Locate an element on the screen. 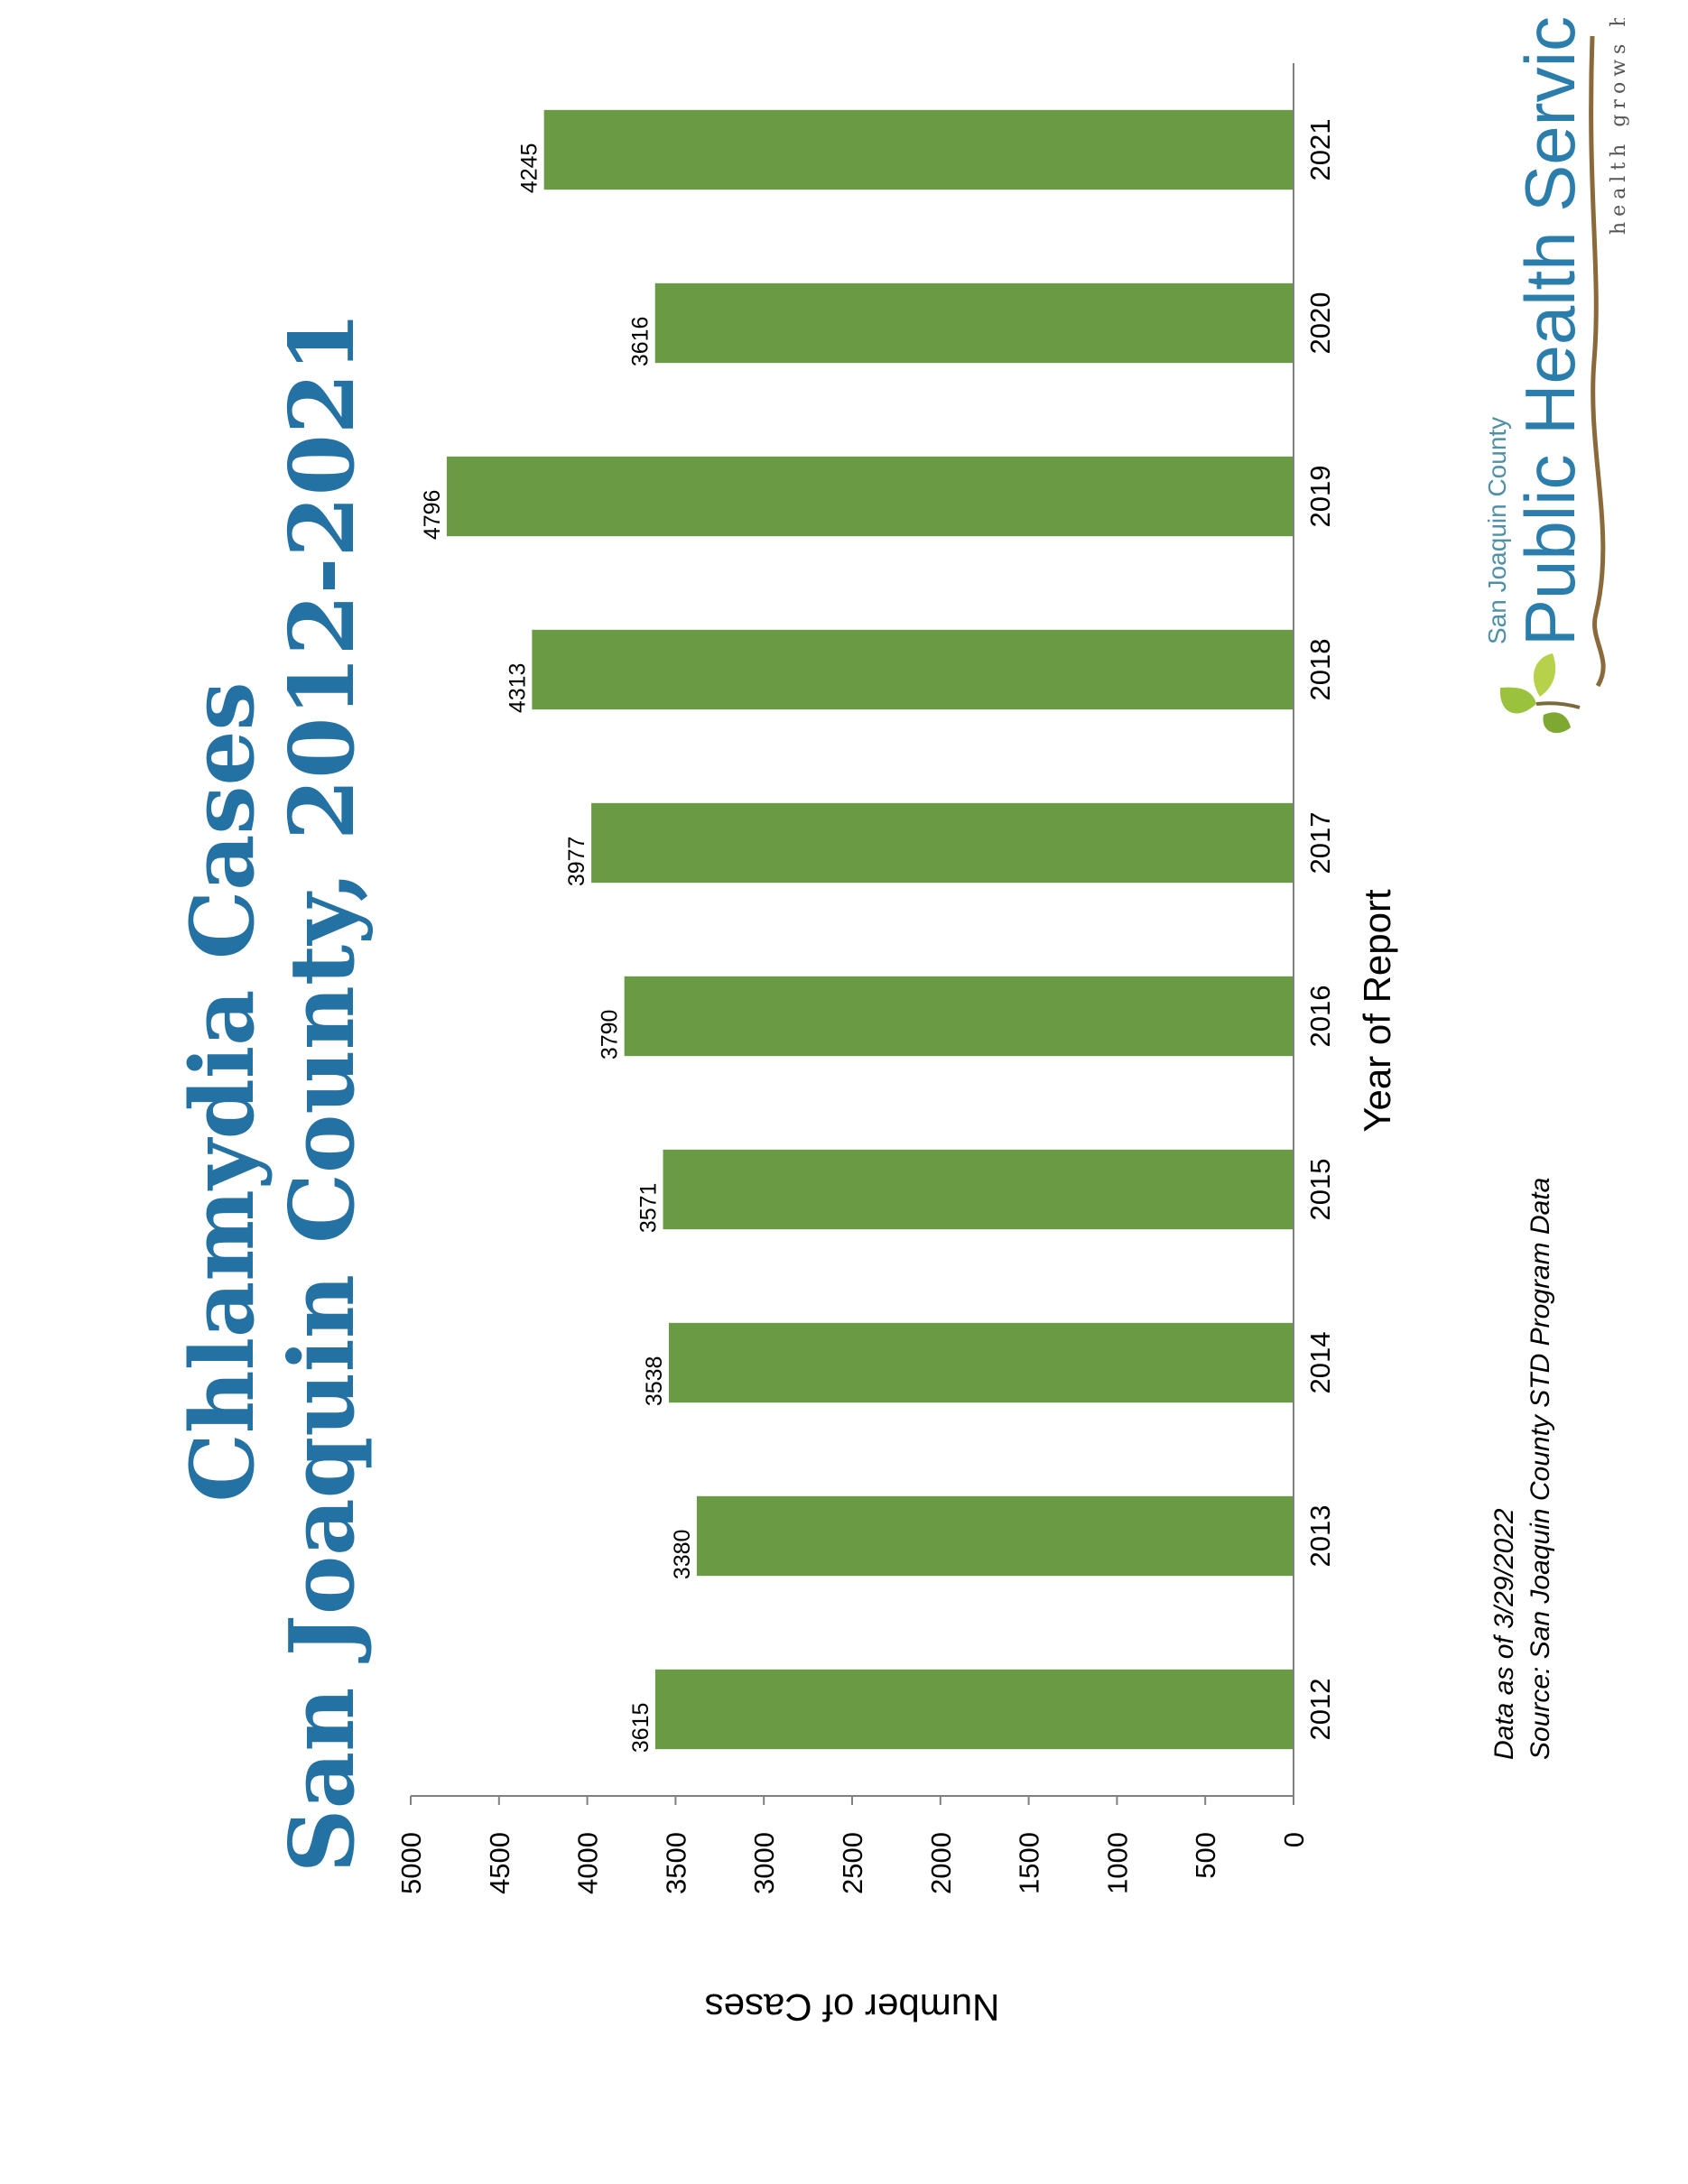 This screenshot has height=2184, width=1688. x-tick-label-2018: 2018 is located at coordinates (1320, 670).